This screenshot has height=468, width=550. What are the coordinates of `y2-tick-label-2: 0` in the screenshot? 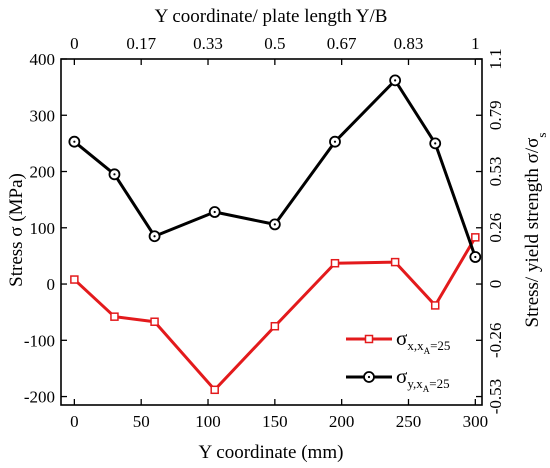 It's located at (495, 284).